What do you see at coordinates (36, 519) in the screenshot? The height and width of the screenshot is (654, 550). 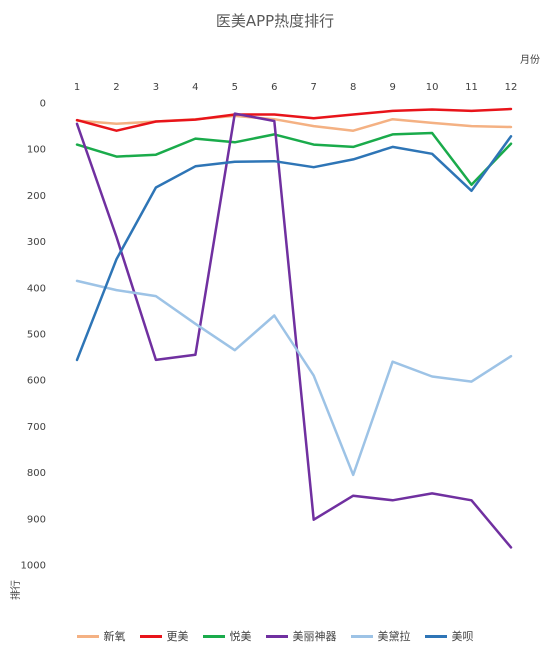 I see `y-tick-label: 900` at bounding box center [36, 519].